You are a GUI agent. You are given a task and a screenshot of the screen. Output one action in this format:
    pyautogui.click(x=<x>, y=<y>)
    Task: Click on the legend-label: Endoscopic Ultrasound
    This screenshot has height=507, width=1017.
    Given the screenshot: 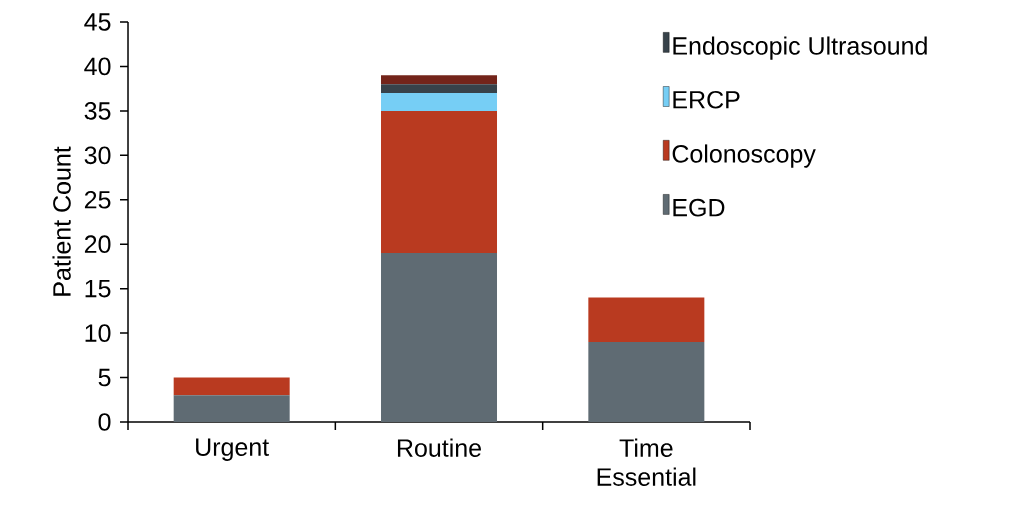 What is the action you would take?
    pyautogui.click(x=800, y=48)
    